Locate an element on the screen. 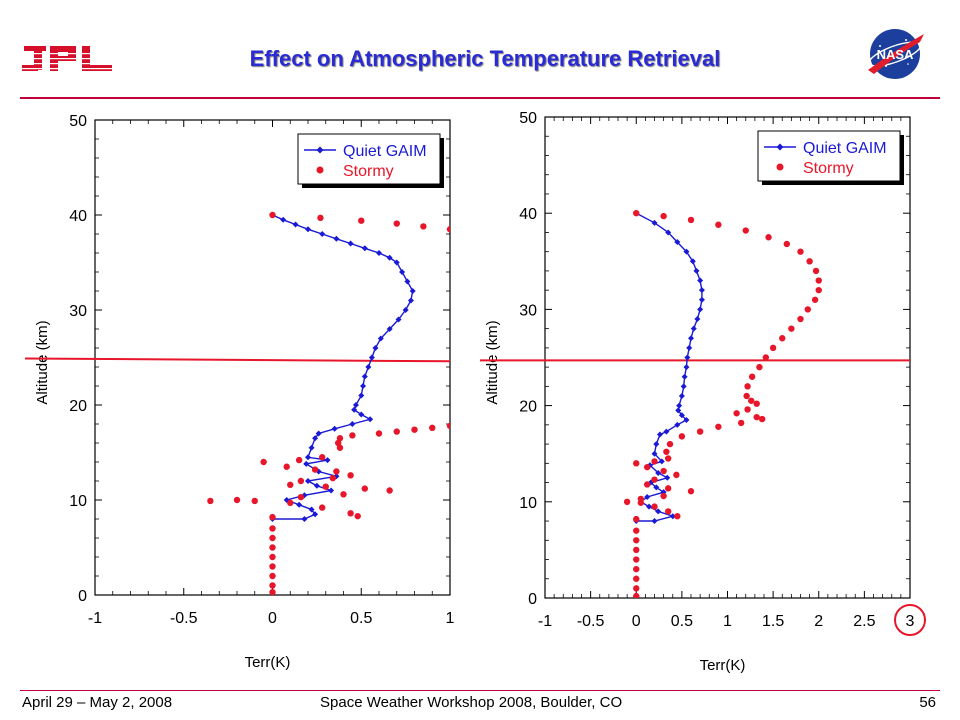 The width and height of the screenshot is (960, 720). x-tick-label: 0.5 is located at coordinates (361, 618).